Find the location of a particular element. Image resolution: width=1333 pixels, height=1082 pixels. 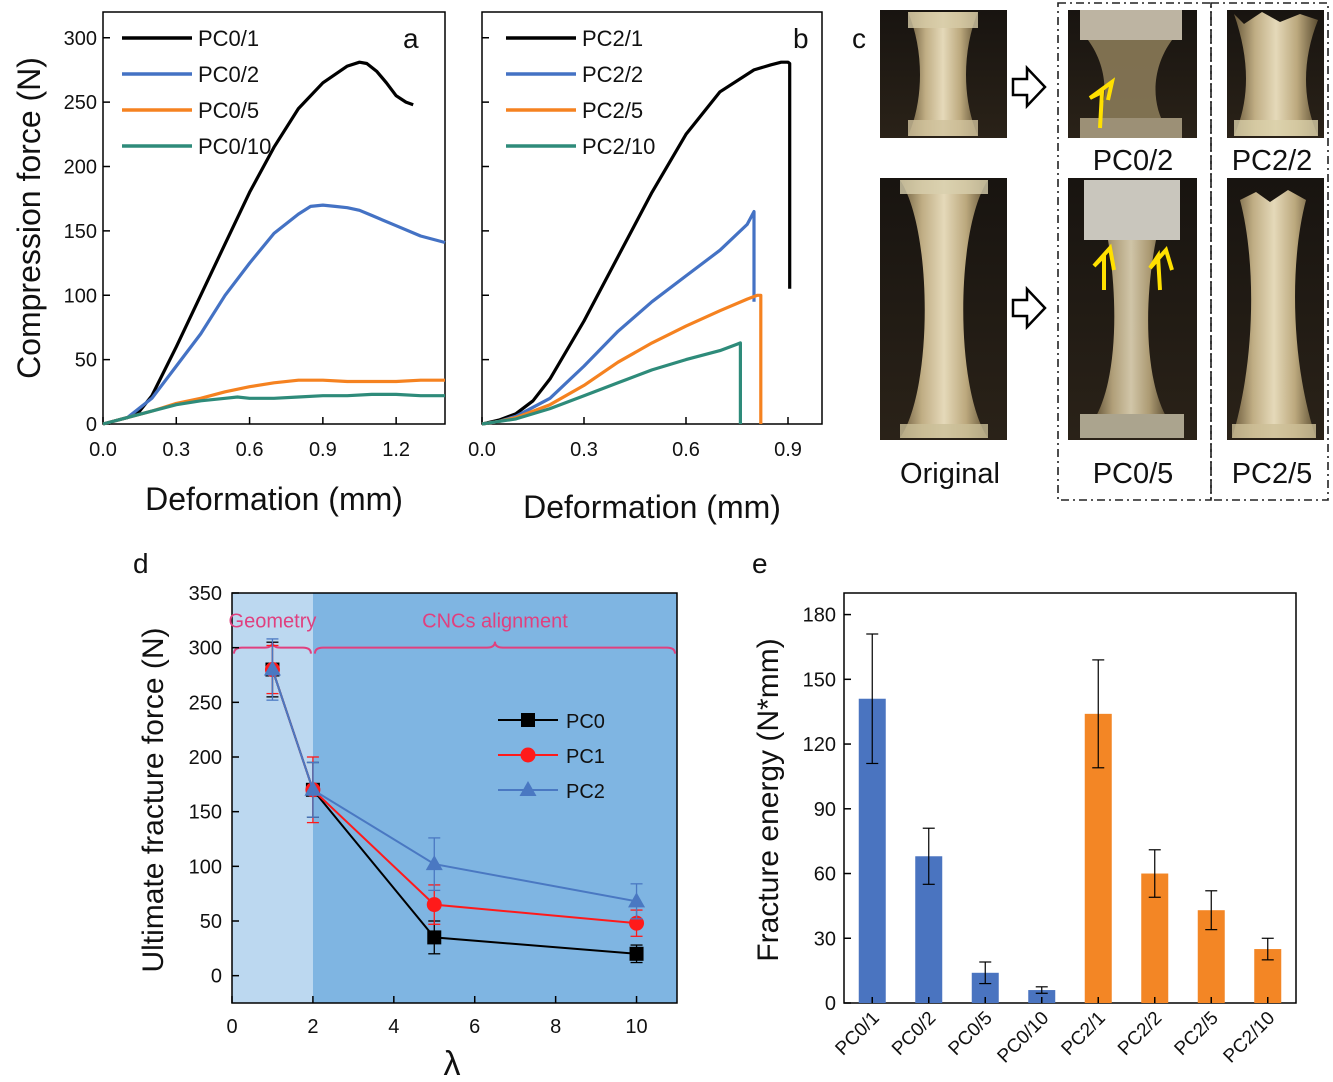

x-tick-label: 0.9 is located at coordinates (788, 450).